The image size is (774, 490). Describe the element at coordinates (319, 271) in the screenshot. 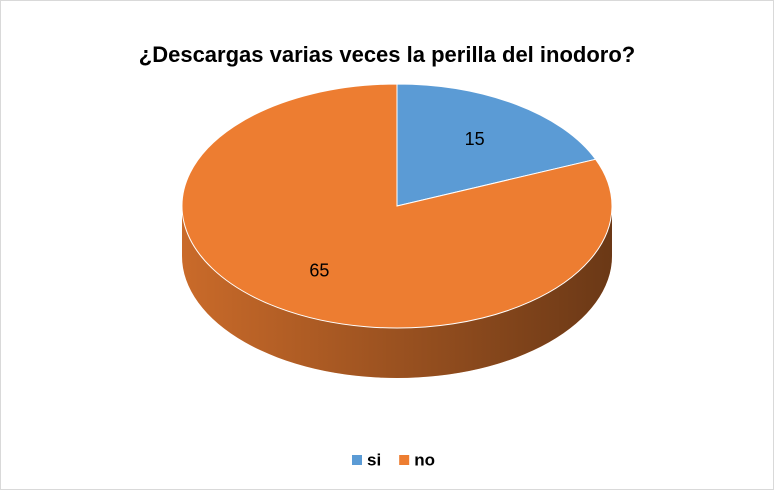

I see `data-label: 65` at that location.